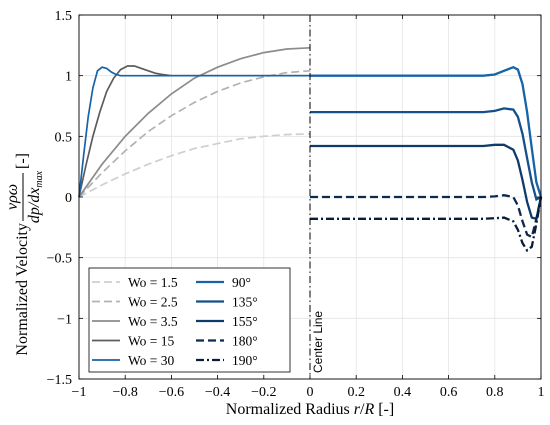 Image resolution: width=550 pixels, height=425 pixels. Describe the element at coordinates (310, 392) in the screenshot. I see `x-tick-label: 0` at that location.